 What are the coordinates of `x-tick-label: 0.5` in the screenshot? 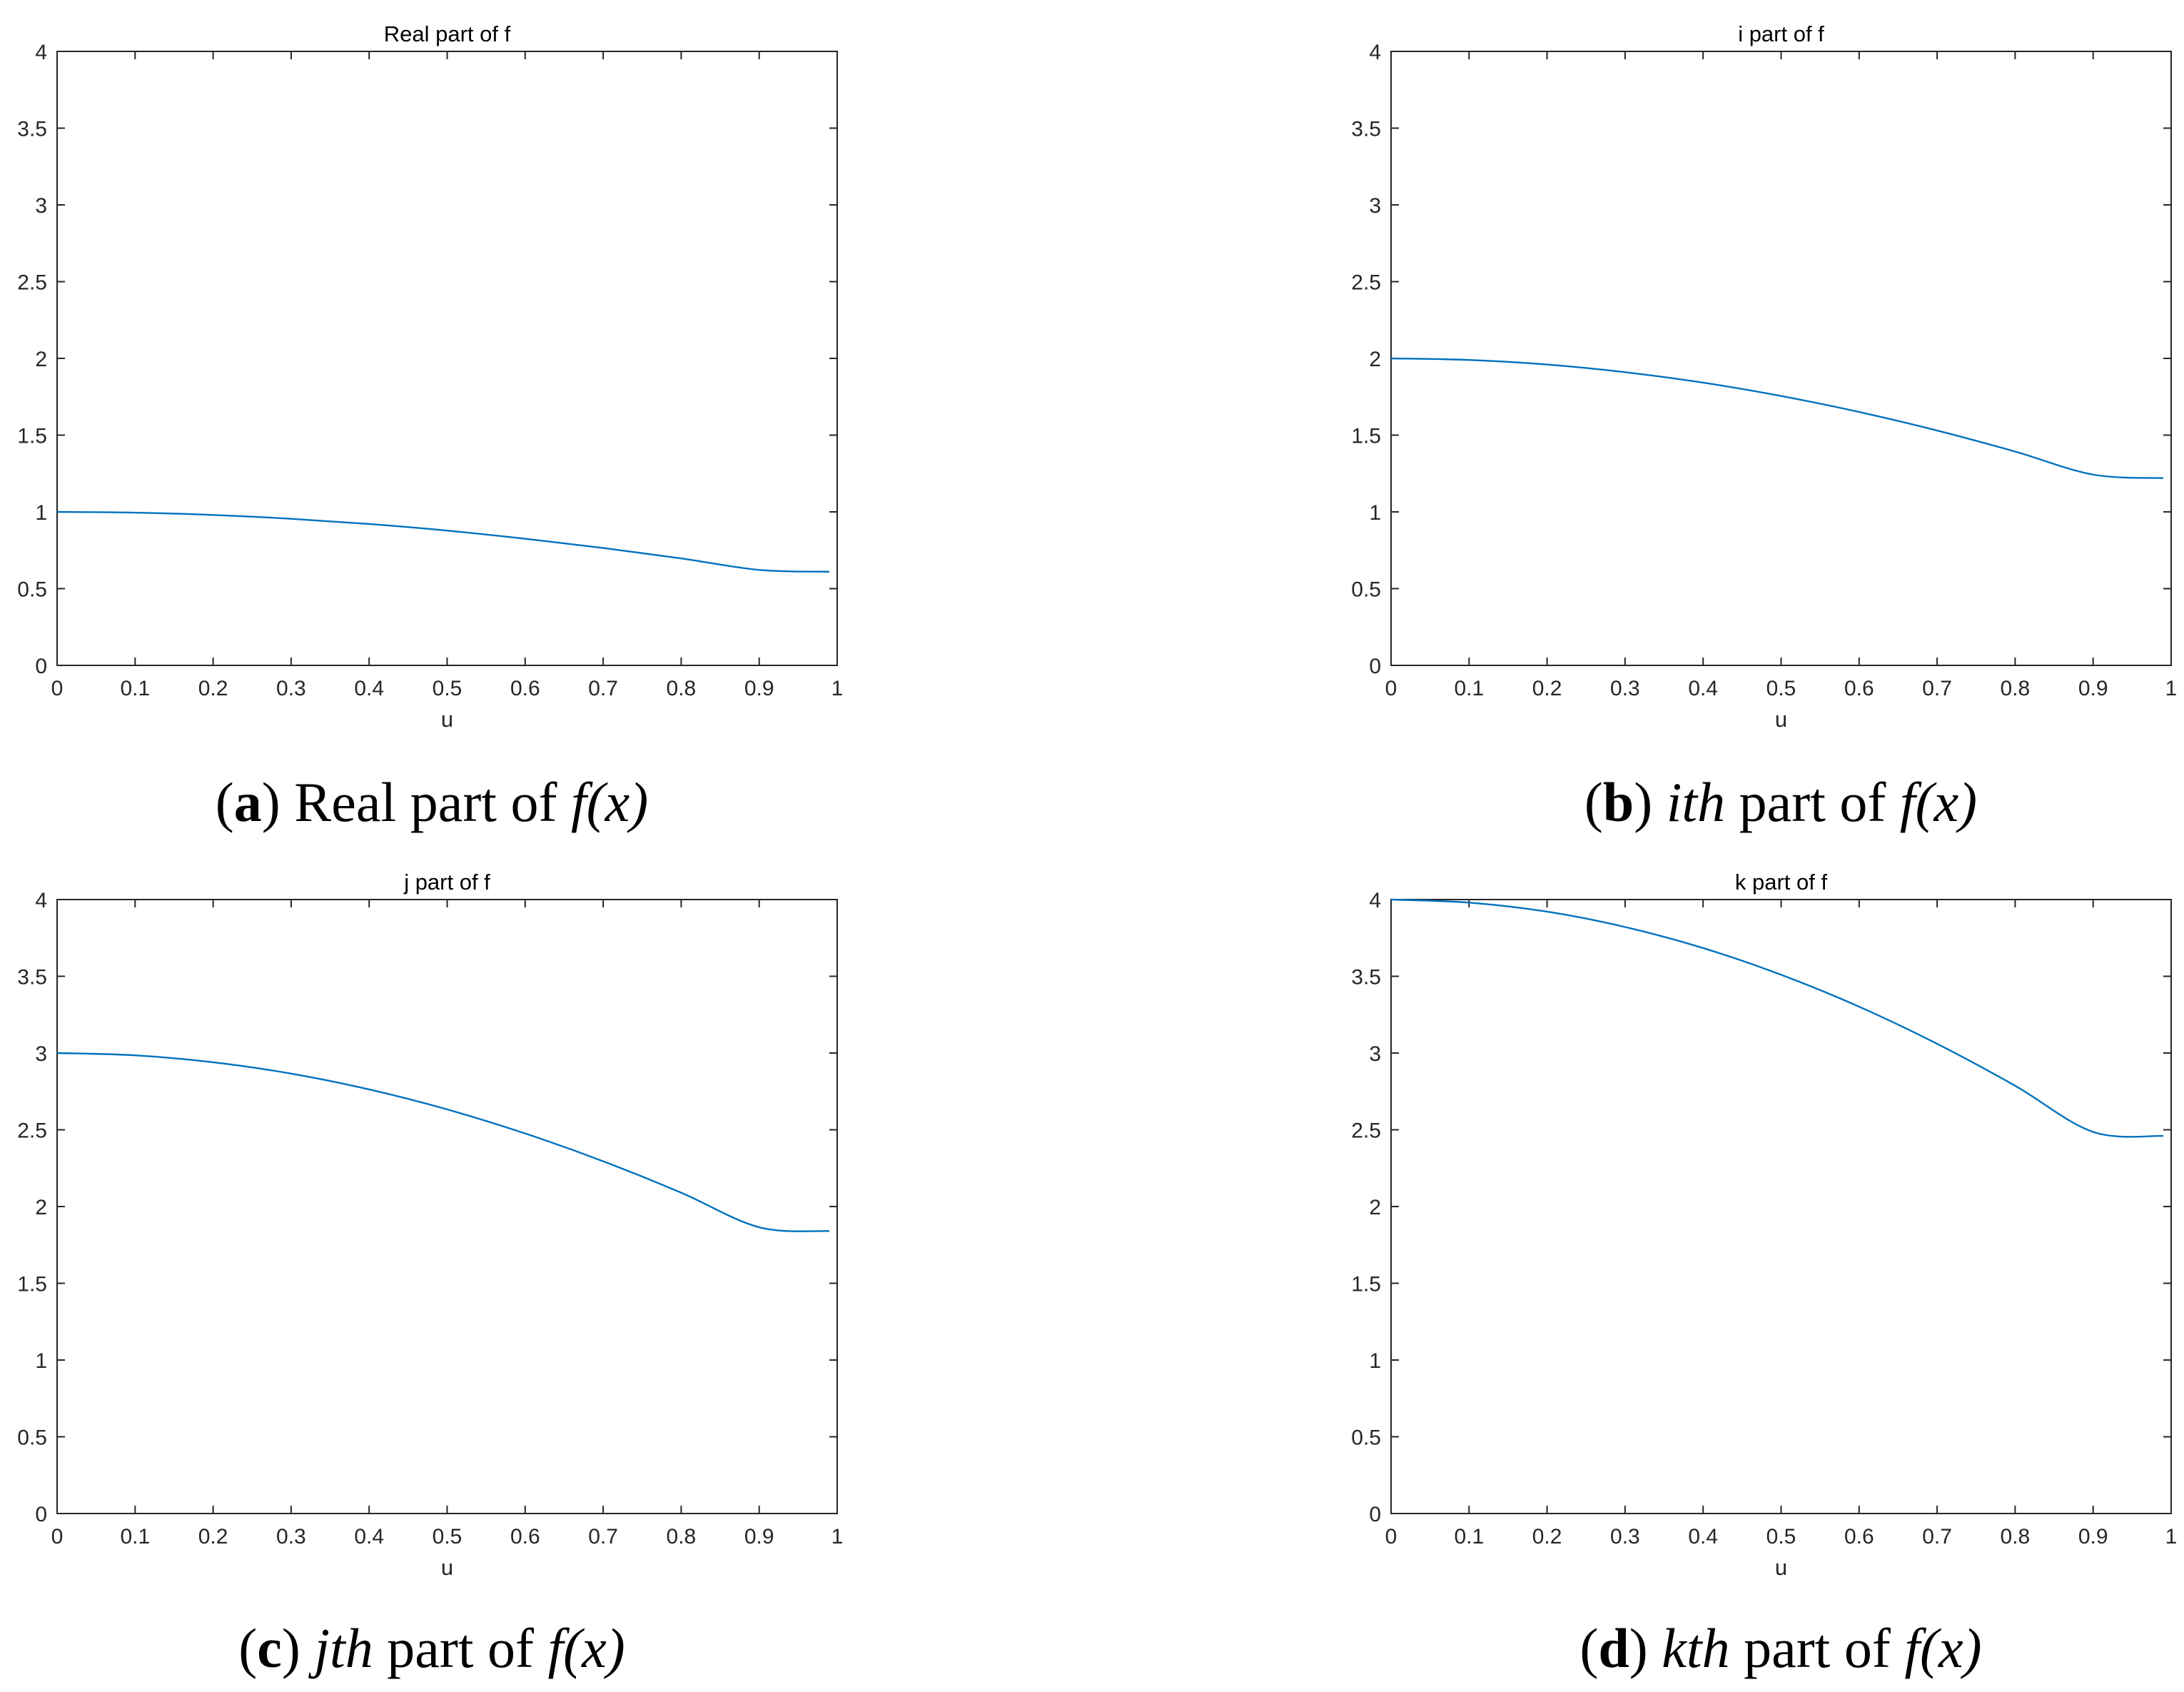 It's located at (447, 688).